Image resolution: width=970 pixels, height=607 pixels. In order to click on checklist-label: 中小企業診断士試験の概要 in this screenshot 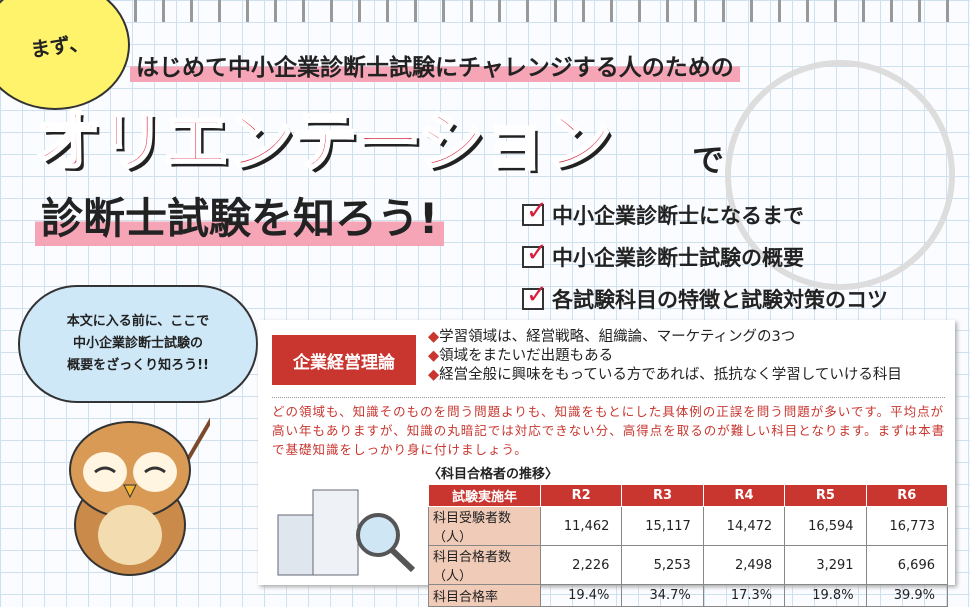, I will do `click(678, 258)`.